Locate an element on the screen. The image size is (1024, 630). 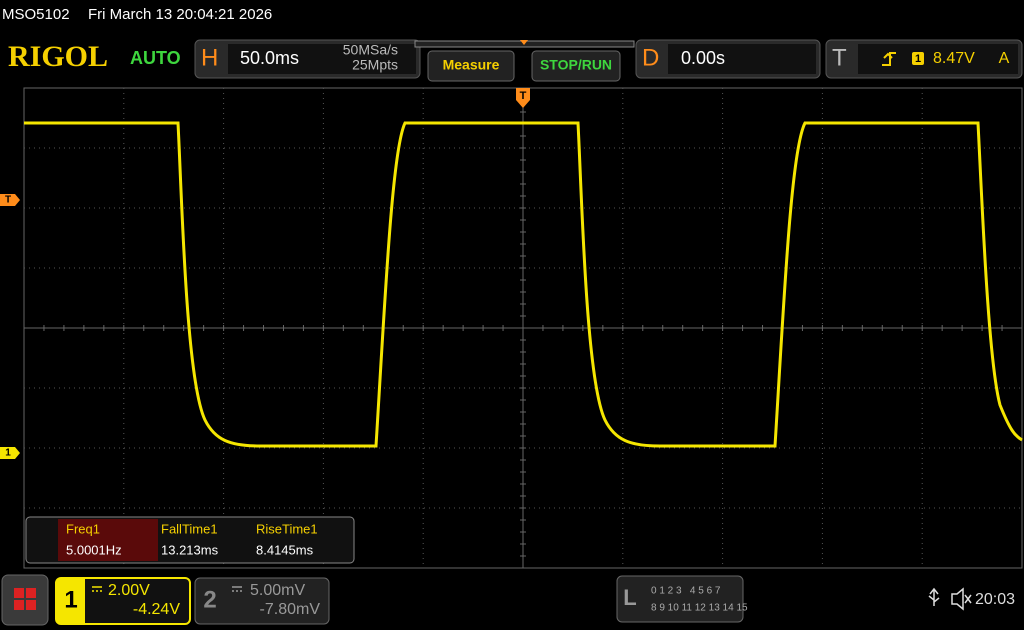
trigger-level-marker is located at coordinates (10, 200).